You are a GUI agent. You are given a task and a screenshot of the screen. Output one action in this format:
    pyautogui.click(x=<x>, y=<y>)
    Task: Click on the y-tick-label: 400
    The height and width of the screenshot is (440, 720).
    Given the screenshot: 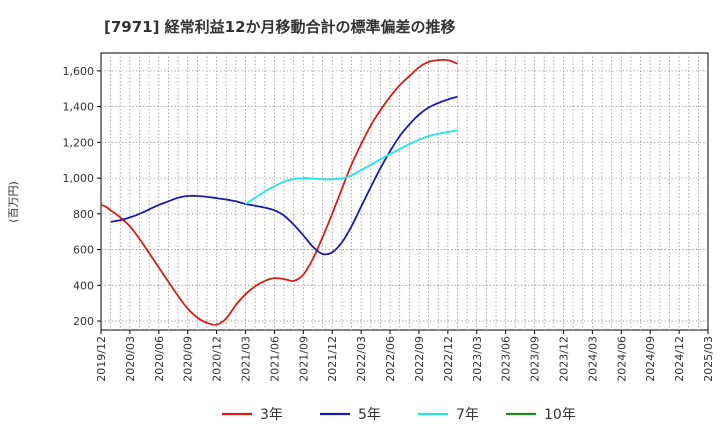 What is the action you would take?
    pyautogui.click(x=83, y=285)
    